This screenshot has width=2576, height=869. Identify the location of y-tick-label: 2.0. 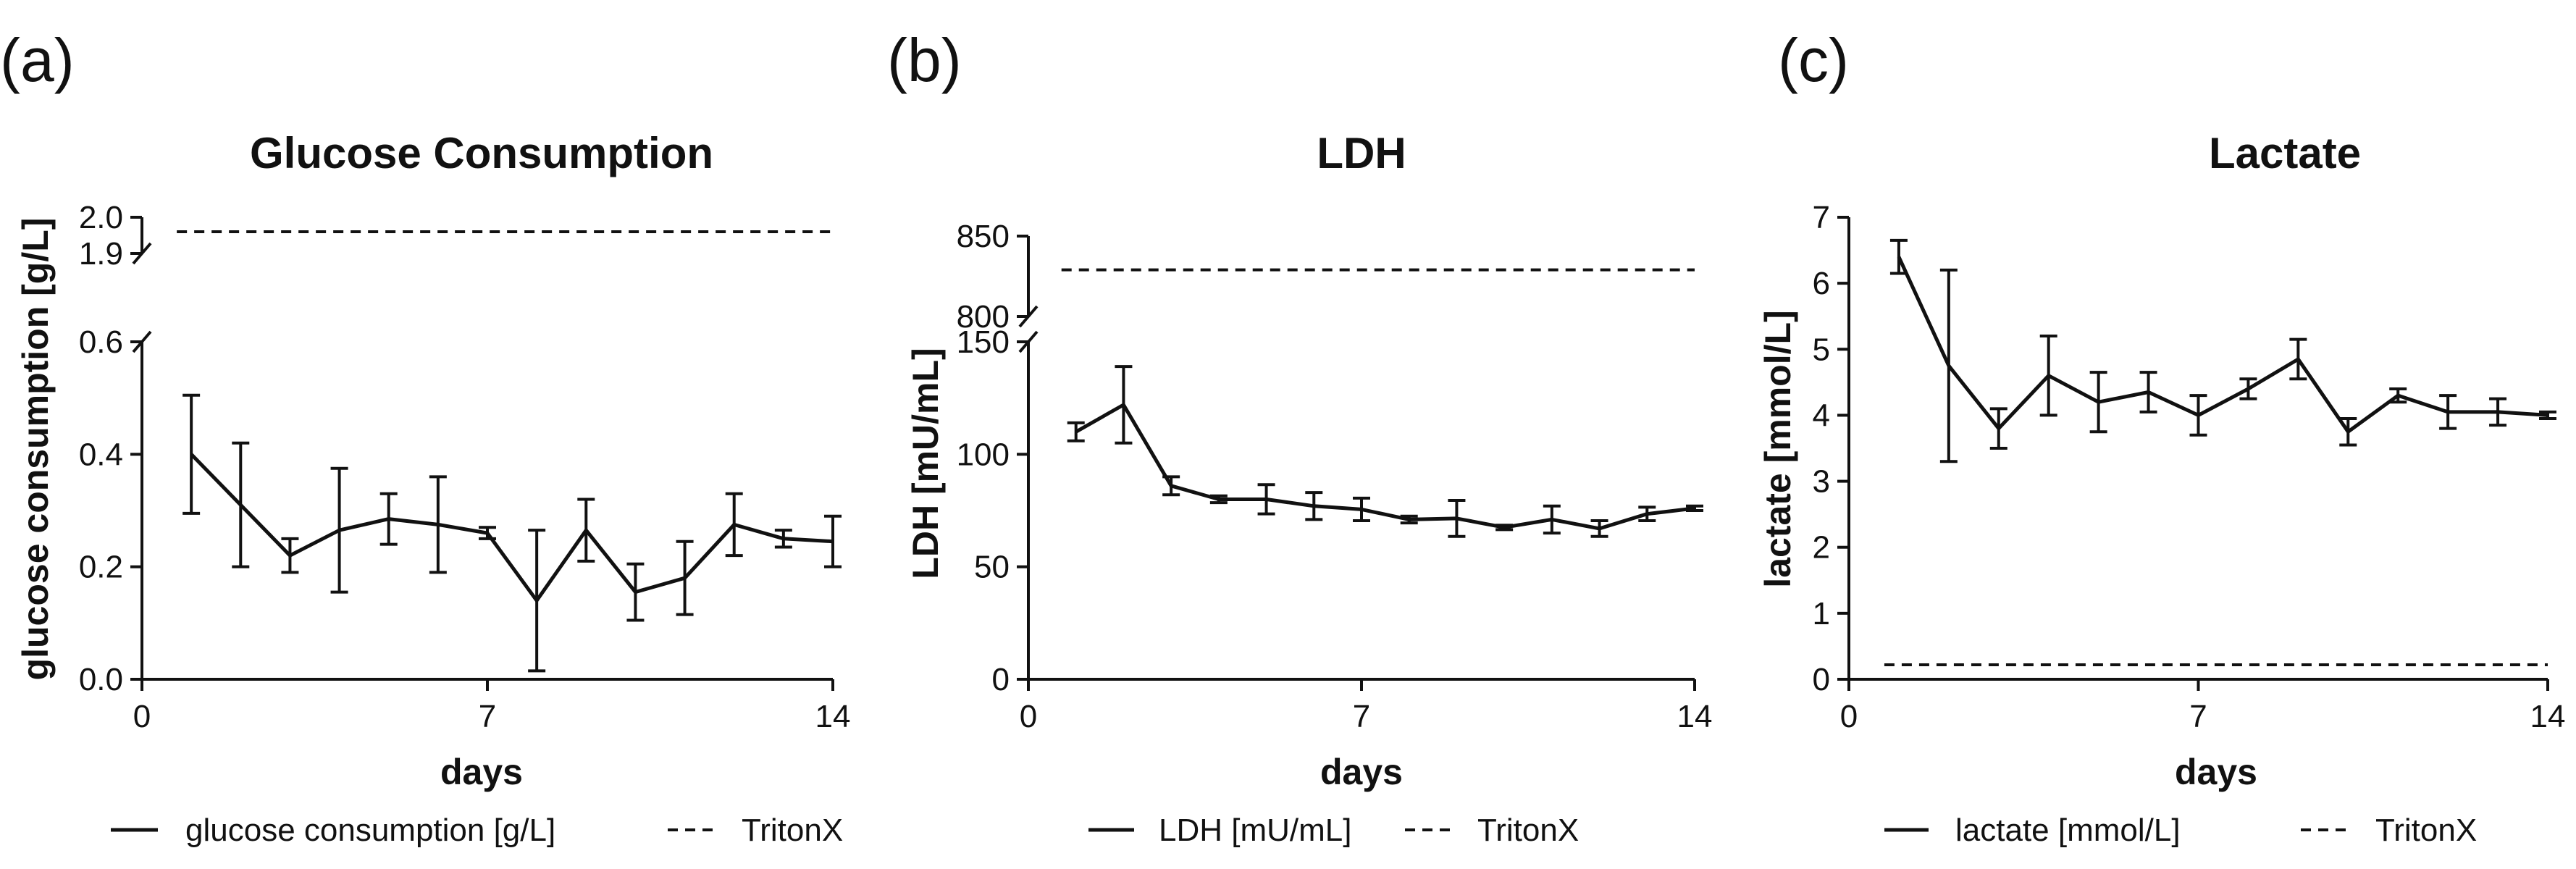
(101, 217).